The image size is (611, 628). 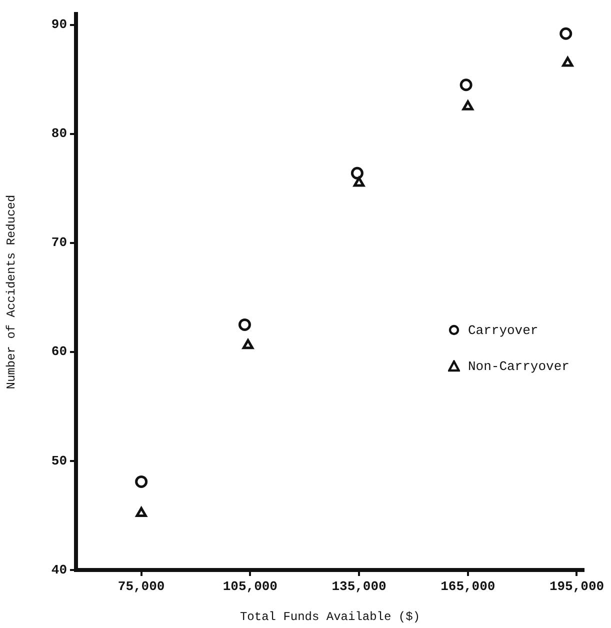 I want to click on x-tick-label: 135,000, so click(x=359, y=586).